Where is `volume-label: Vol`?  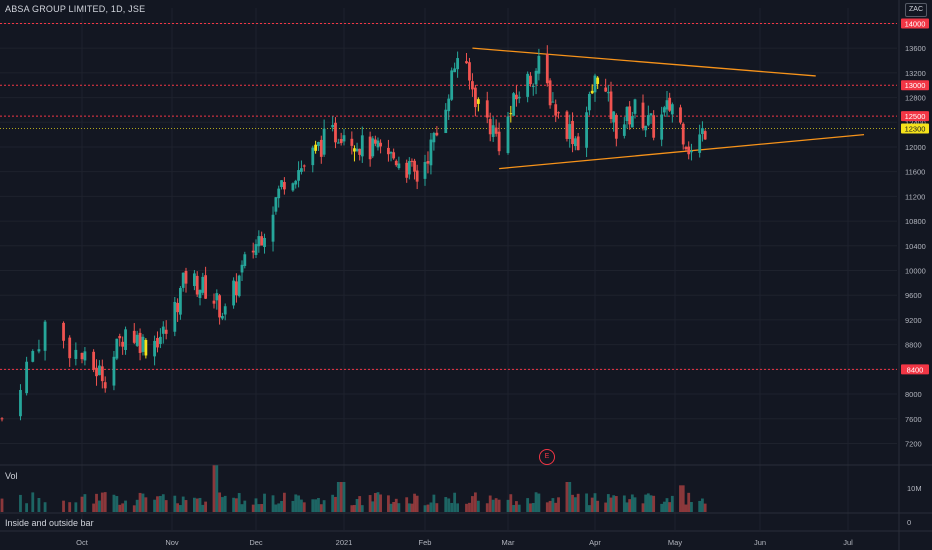
volume-label: Vol is located at coordinates (11, 476).